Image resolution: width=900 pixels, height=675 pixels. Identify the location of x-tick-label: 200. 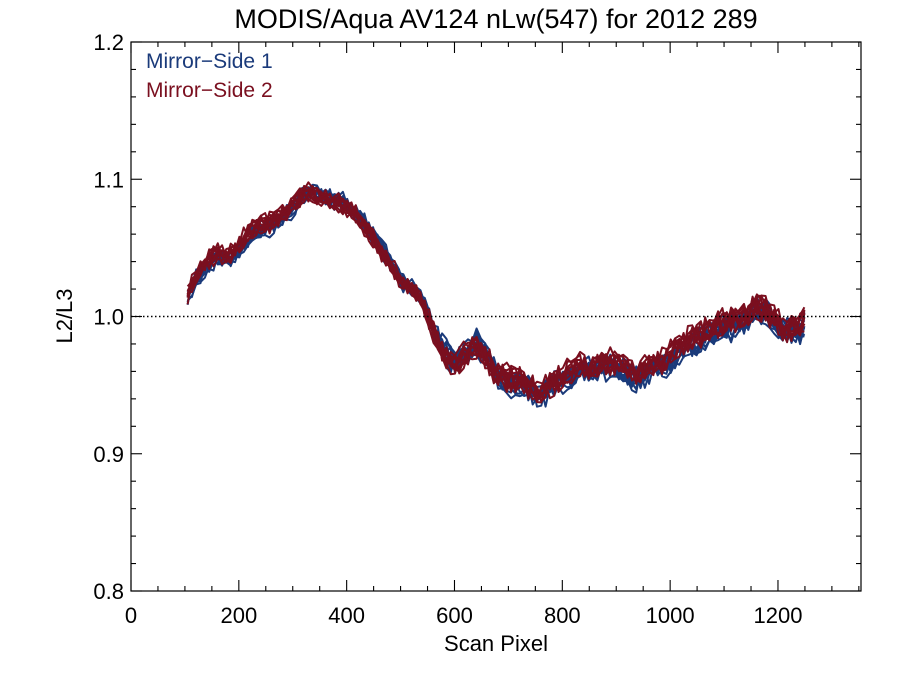
(238, 615).